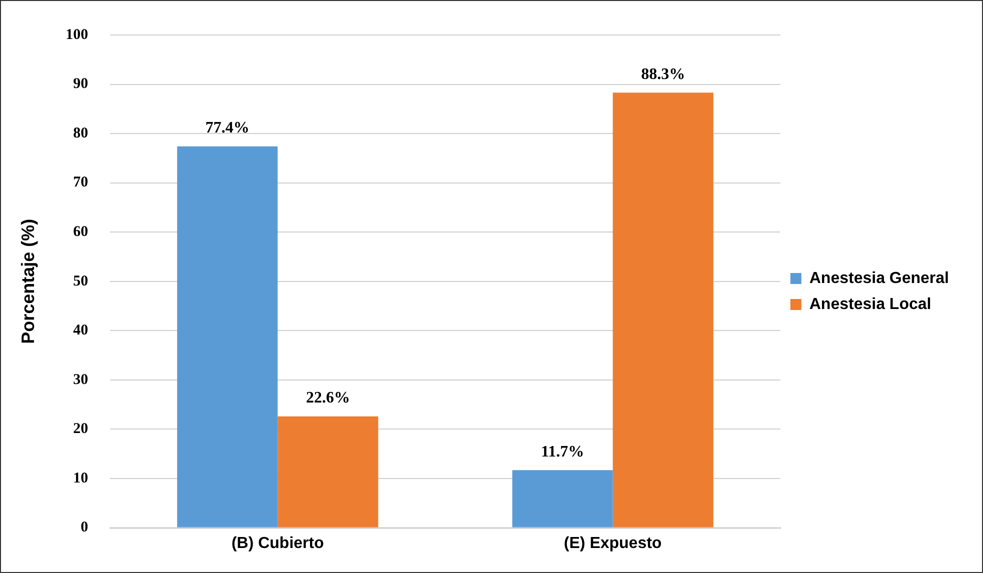  What do you see at coordinates (227, 128) in the screenshot?
I see `data-label: 77.4%` at bounding box center [227, 128].